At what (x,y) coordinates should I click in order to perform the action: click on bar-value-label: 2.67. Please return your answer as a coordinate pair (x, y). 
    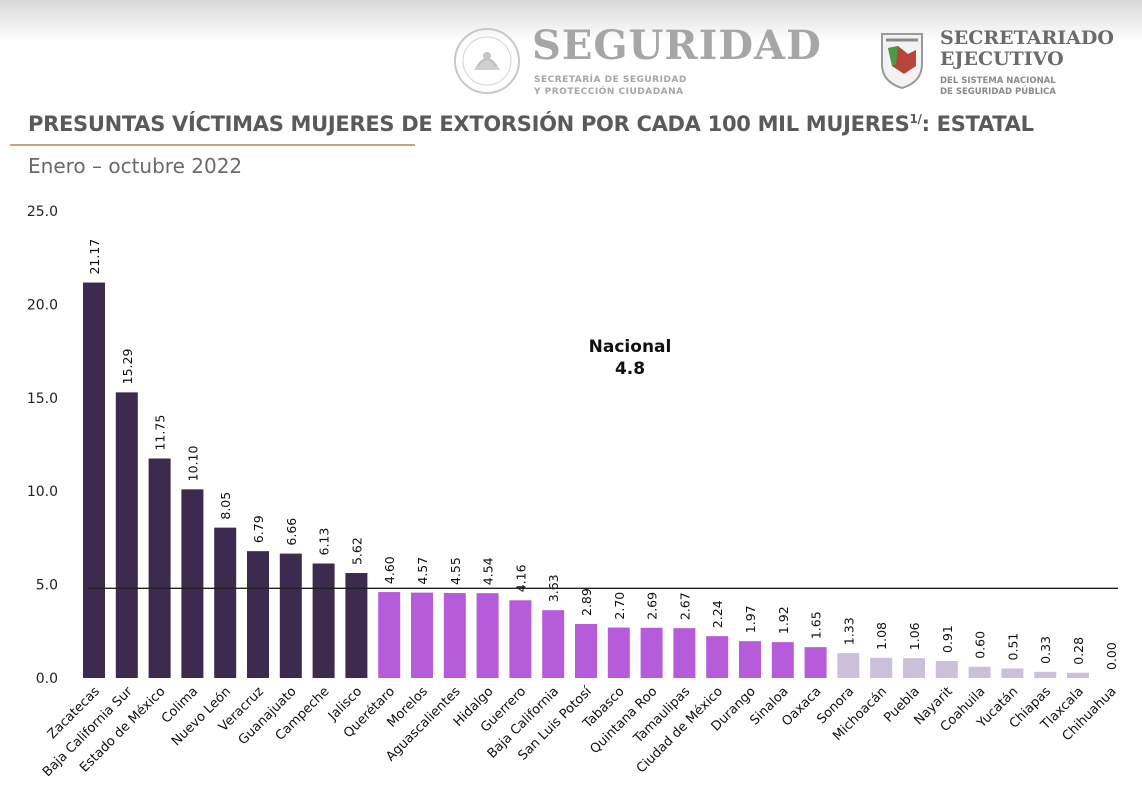
    Looking at the image, I should click on (684, 606).